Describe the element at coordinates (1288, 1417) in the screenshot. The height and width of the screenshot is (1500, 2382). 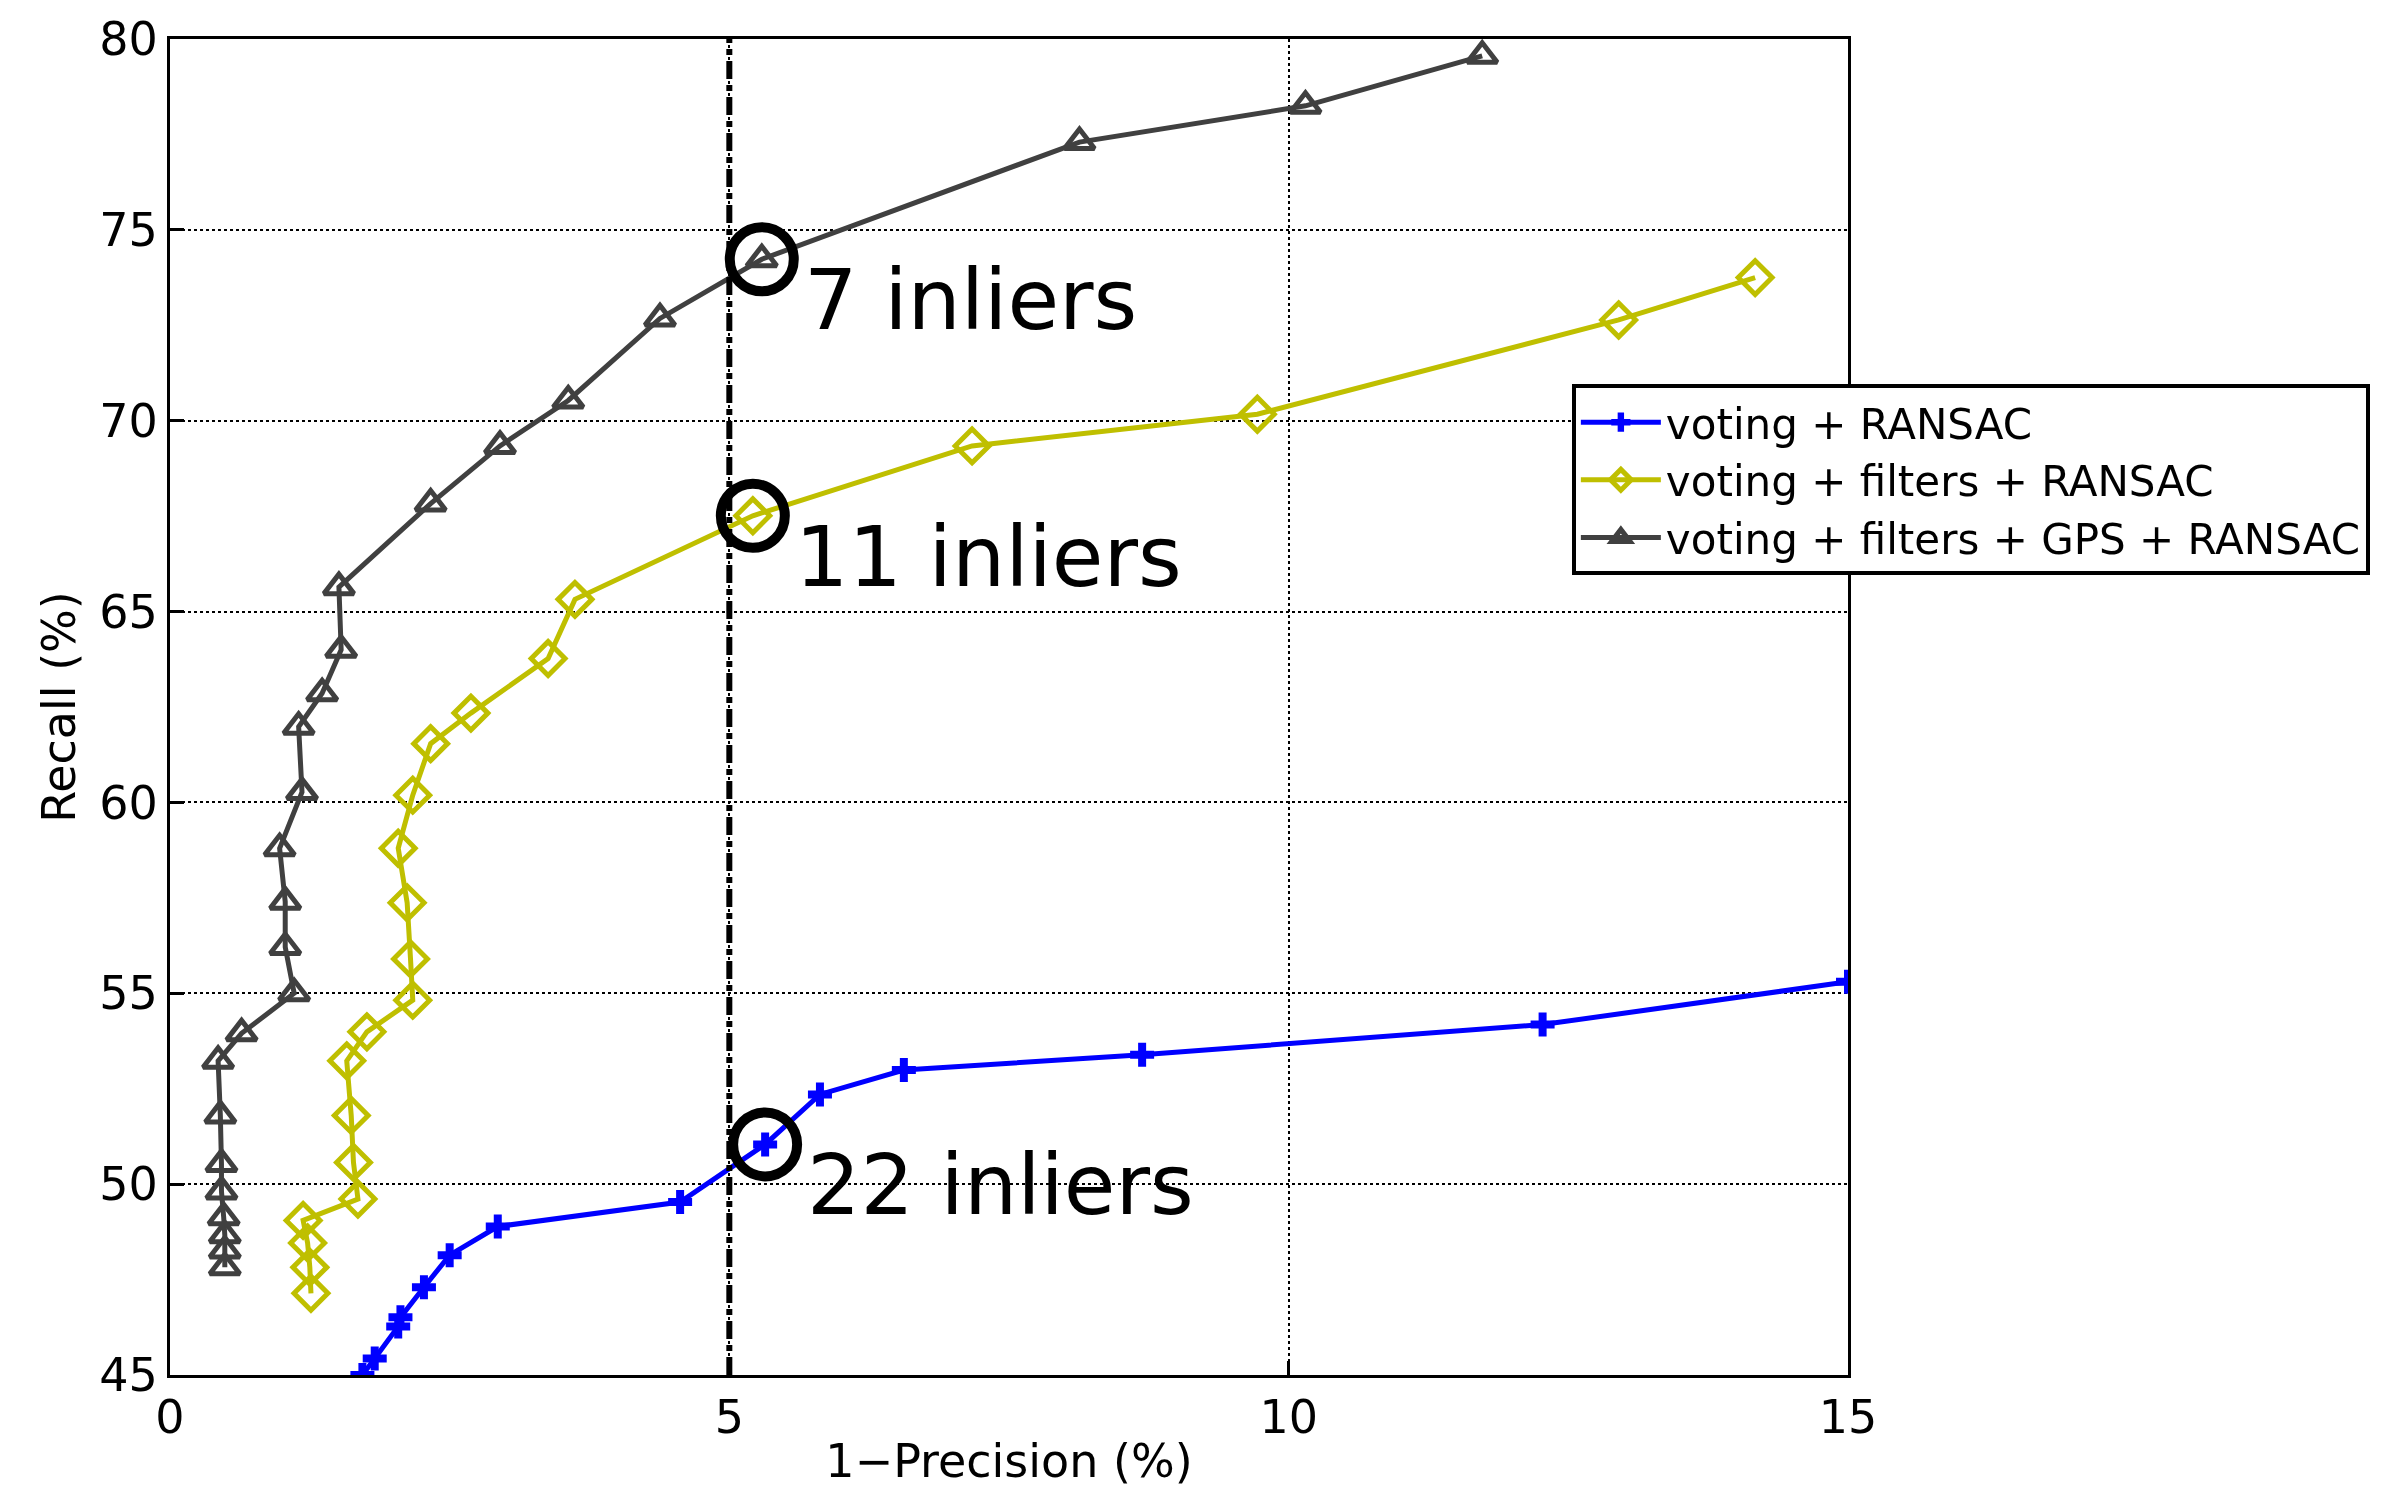
I see `x-tick-label: 10` at that location.